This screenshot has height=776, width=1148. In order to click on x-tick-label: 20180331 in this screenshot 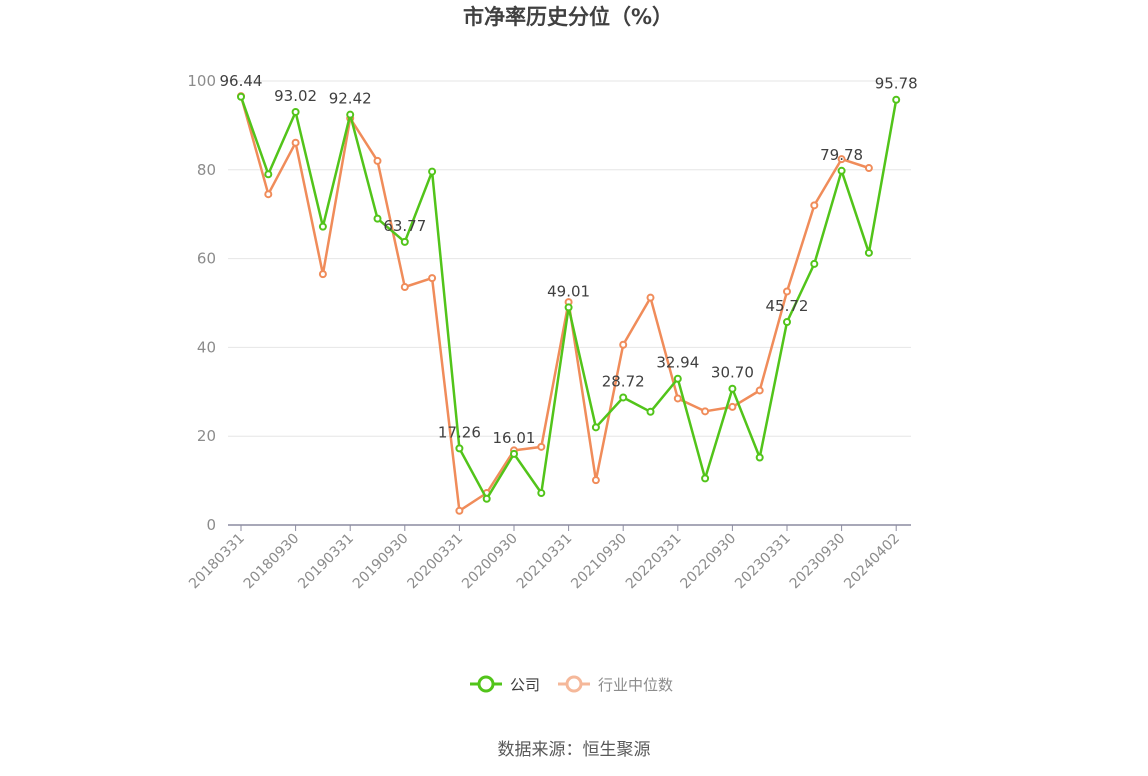, I will do `click(217, 562)`.